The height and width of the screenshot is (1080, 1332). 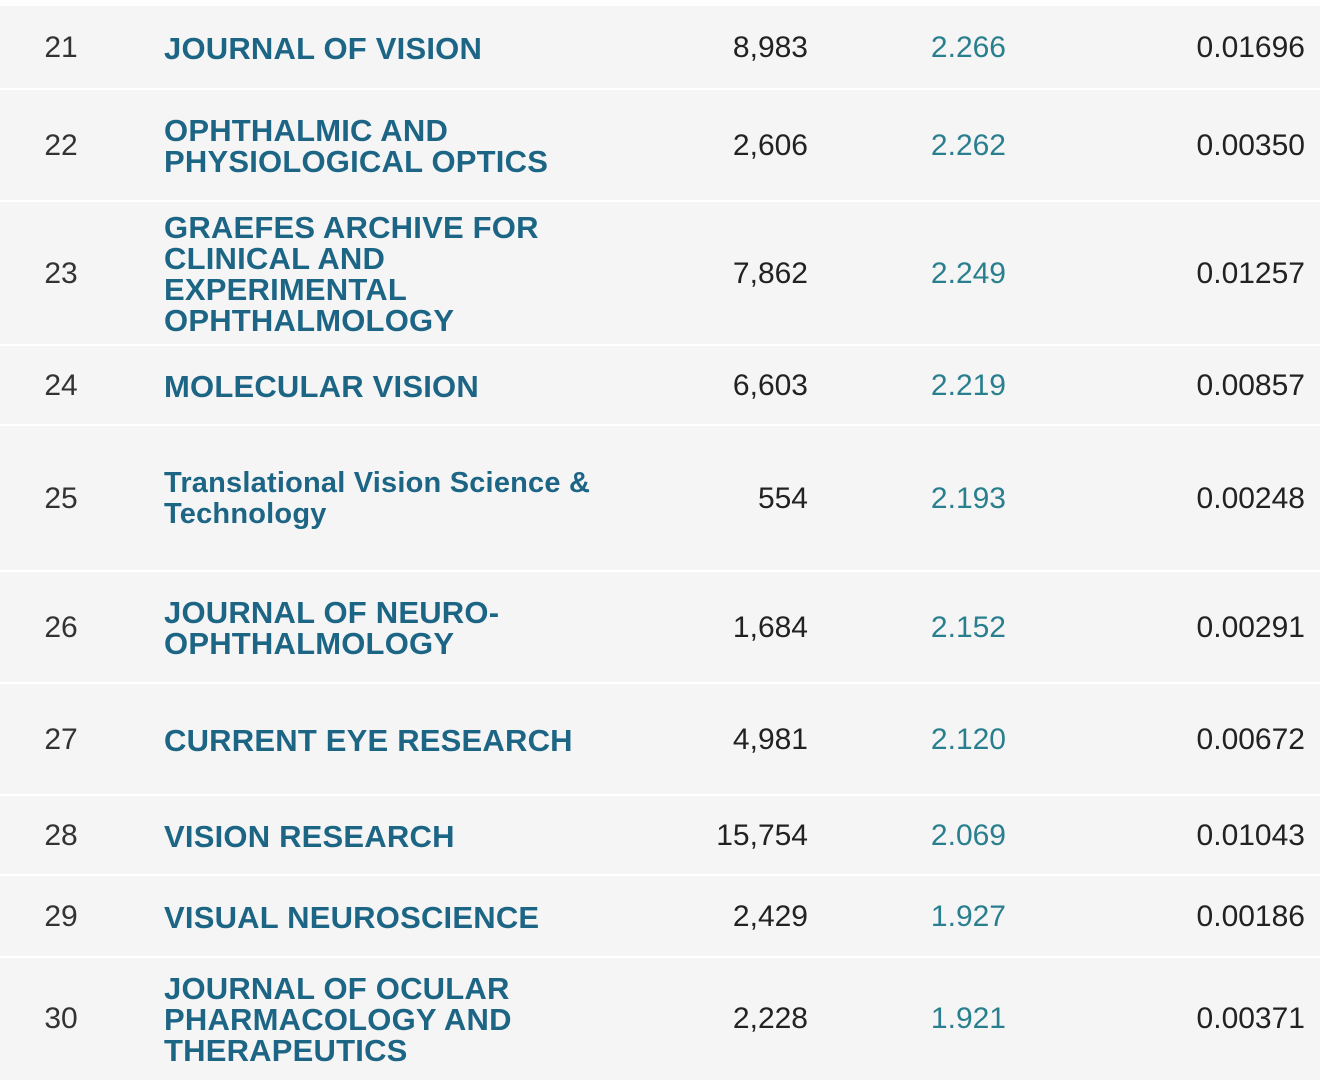 I want to click on impact-factor-cell: 2.193, so click(x=968, y=498).